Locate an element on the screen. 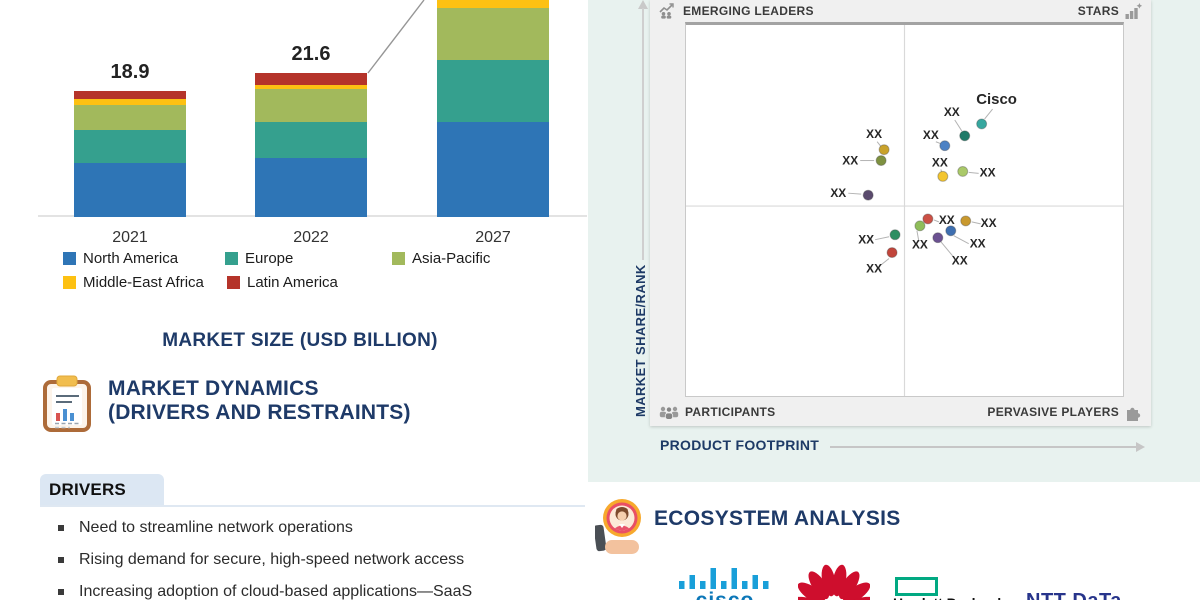  x-axis-line is located at coordinates (984, 447).